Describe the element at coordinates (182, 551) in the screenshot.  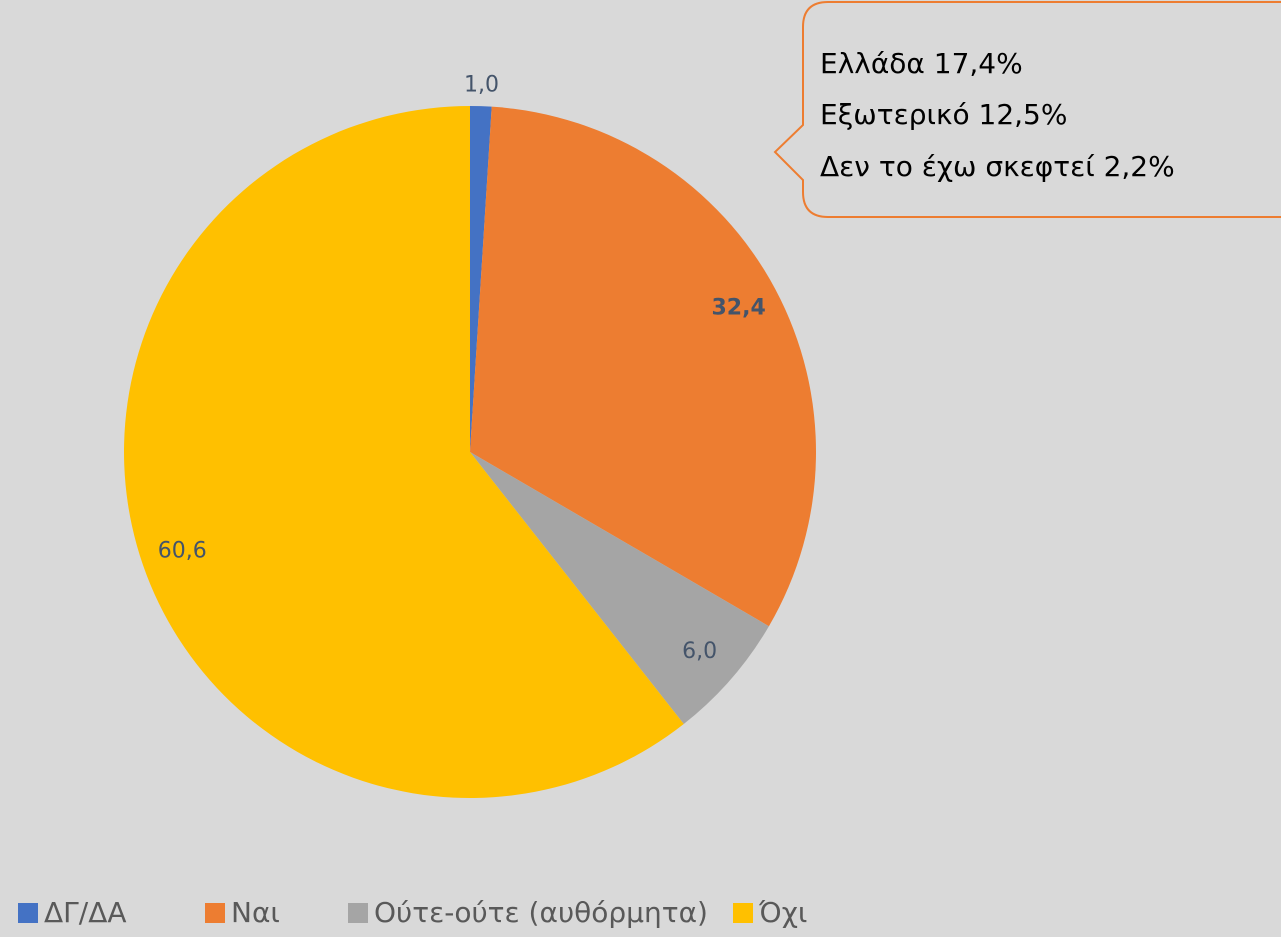
I see `data-label: 60,6` at that location.